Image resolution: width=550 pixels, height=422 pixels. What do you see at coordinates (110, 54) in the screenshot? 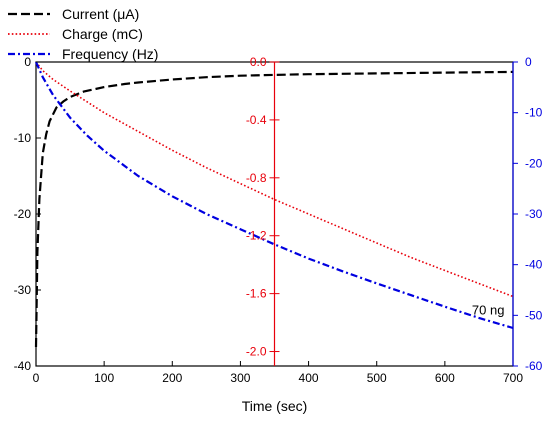
I see `legend-label: Frequency (Hz)` at bounding box center [110, 54].